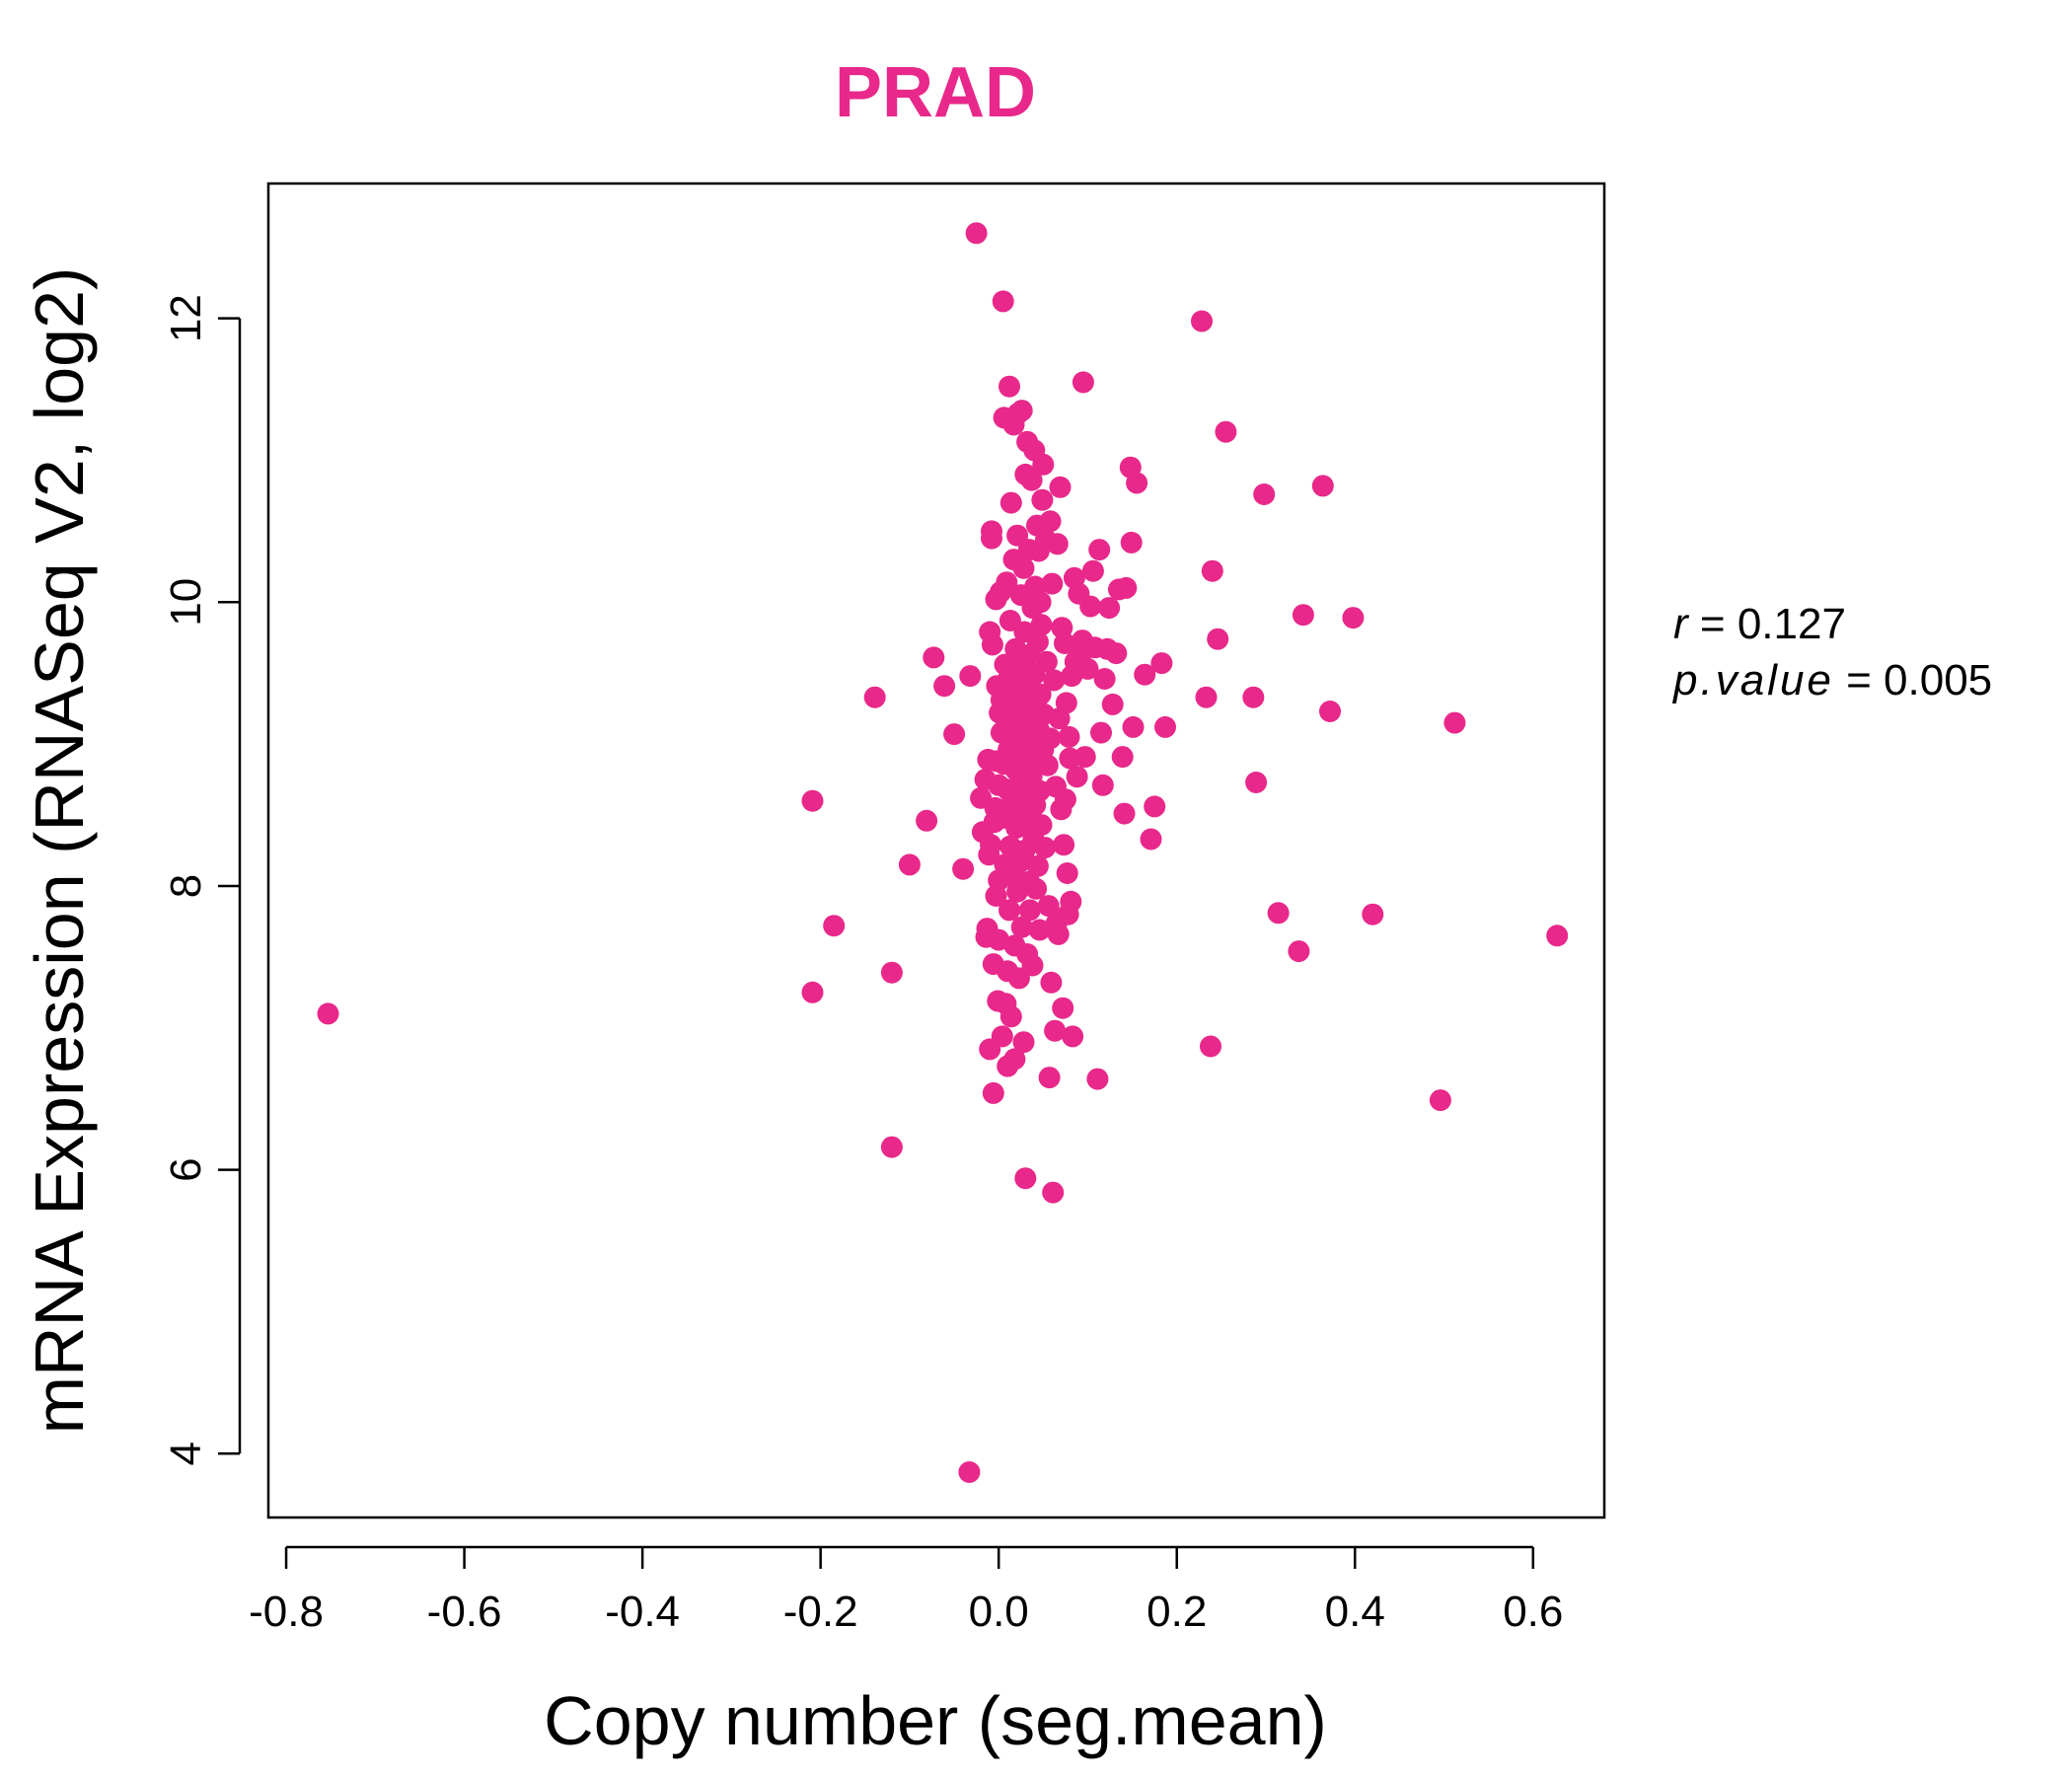 The width and height of the screenshot is (2072, 1776). I want to click on y-axis: 4 6 8 10 12, so click(202, 880).